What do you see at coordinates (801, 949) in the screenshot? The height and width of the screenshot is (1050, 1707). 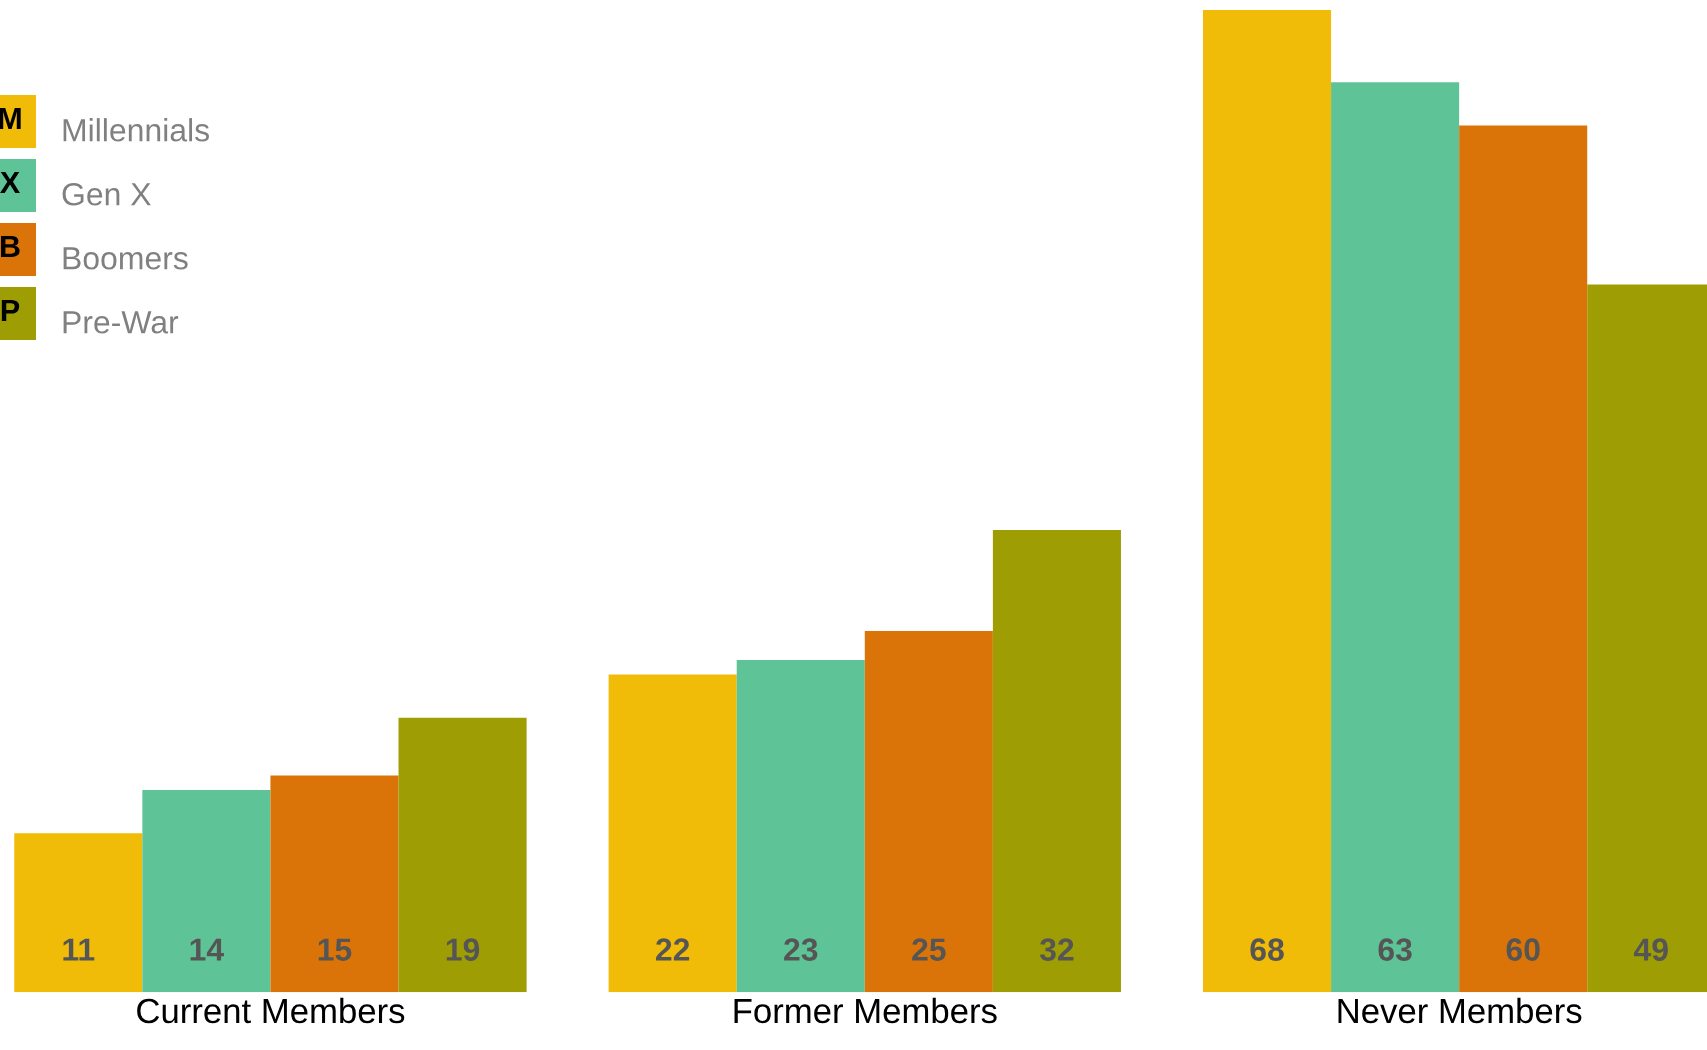 I see `data-label: 23` at bounding box center [801, 949].